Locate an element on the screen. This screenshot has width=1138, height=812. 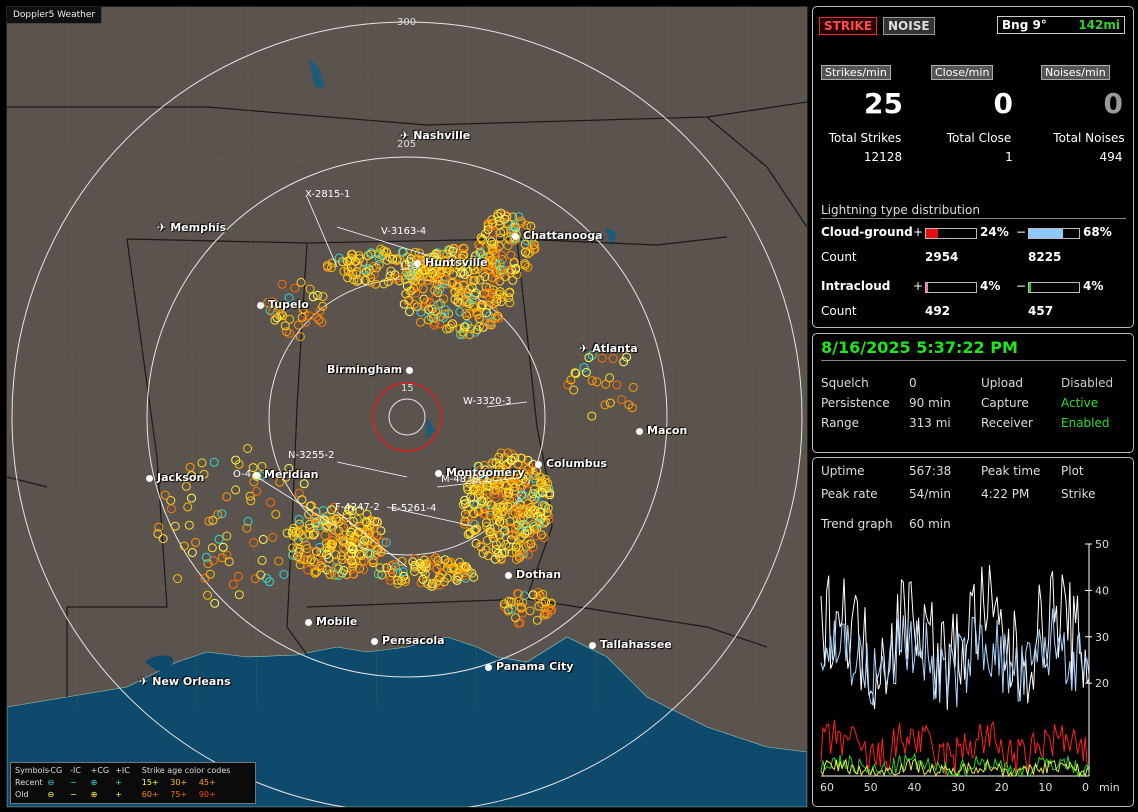
city-montgomery: Montgomery is located at coordinates (480, 473).